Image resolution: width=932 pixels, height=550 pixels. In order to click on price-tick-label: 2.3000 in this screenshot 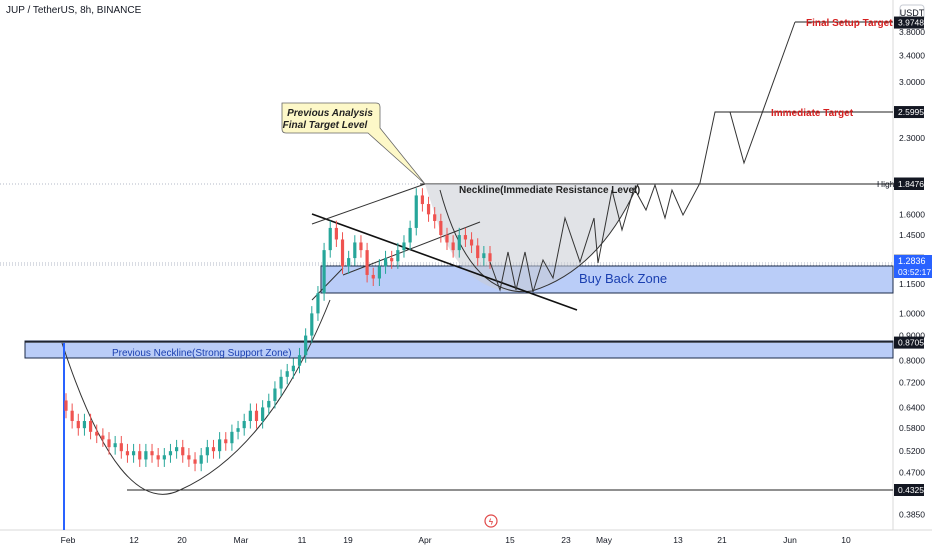, I will do `click(912, 138)`.